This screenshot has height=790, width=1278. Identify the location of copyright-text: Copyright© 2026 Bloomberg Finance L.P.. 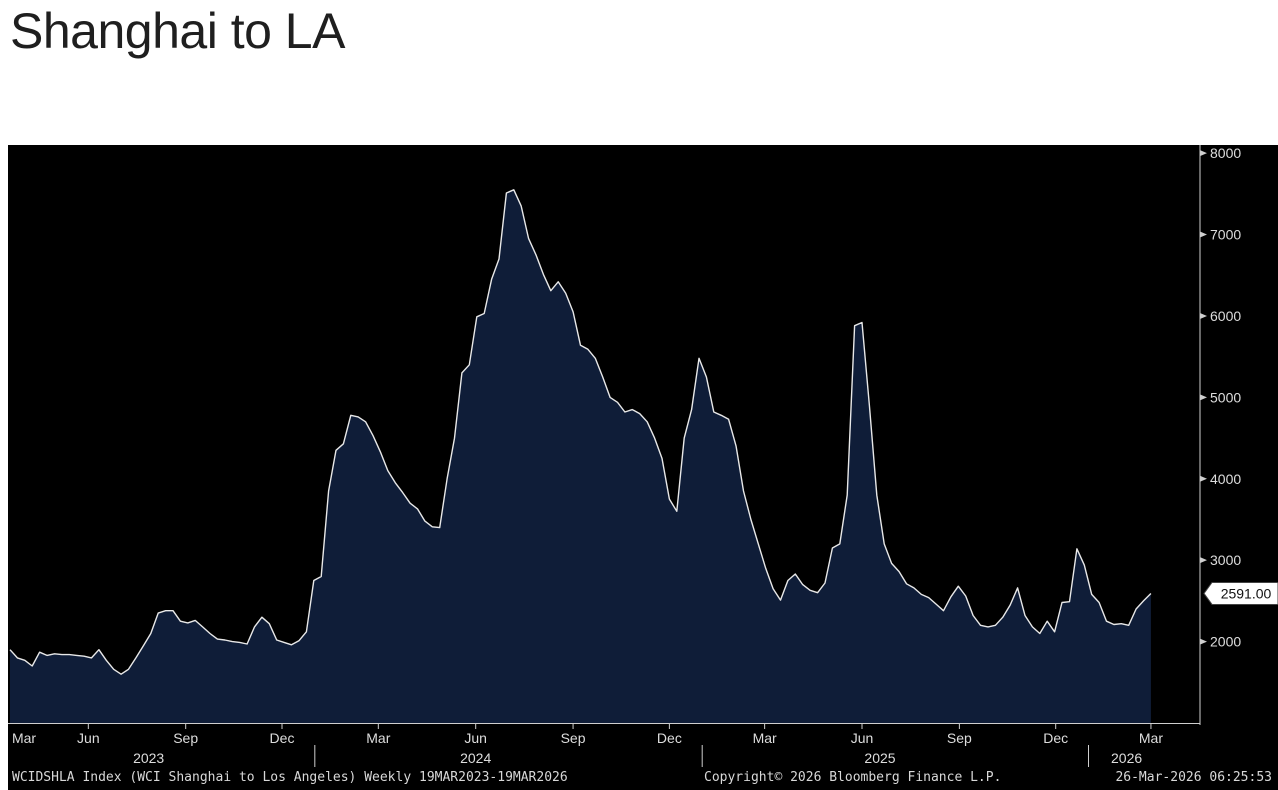
(853, 777).